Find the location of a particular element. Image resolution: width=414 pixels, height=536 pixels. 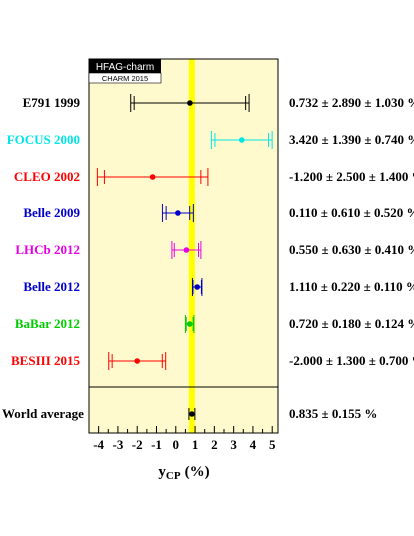

x-tick-label: 5 is located at coordinates (272, 444).